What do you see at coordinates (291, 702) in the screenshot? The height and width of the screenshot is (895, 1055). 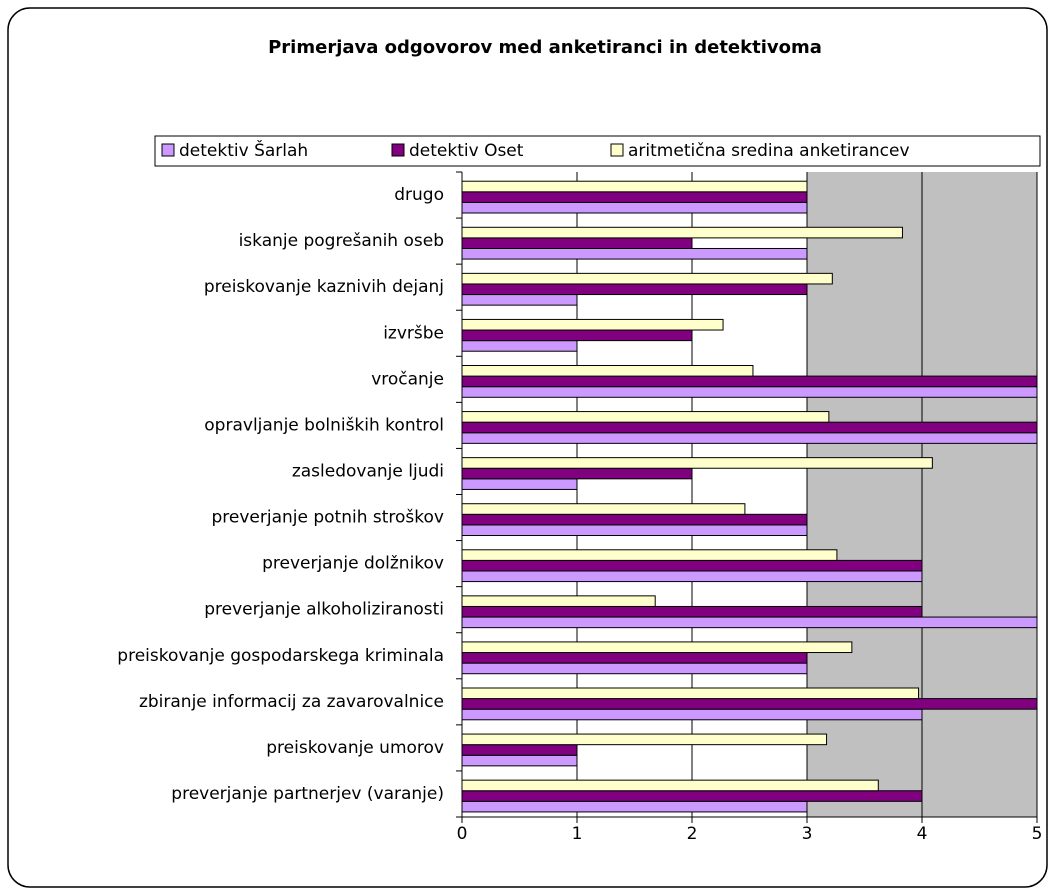 I see `y-tick-label: zbiranje informacij za zavarovalnice` at bounding box center [291, 702].